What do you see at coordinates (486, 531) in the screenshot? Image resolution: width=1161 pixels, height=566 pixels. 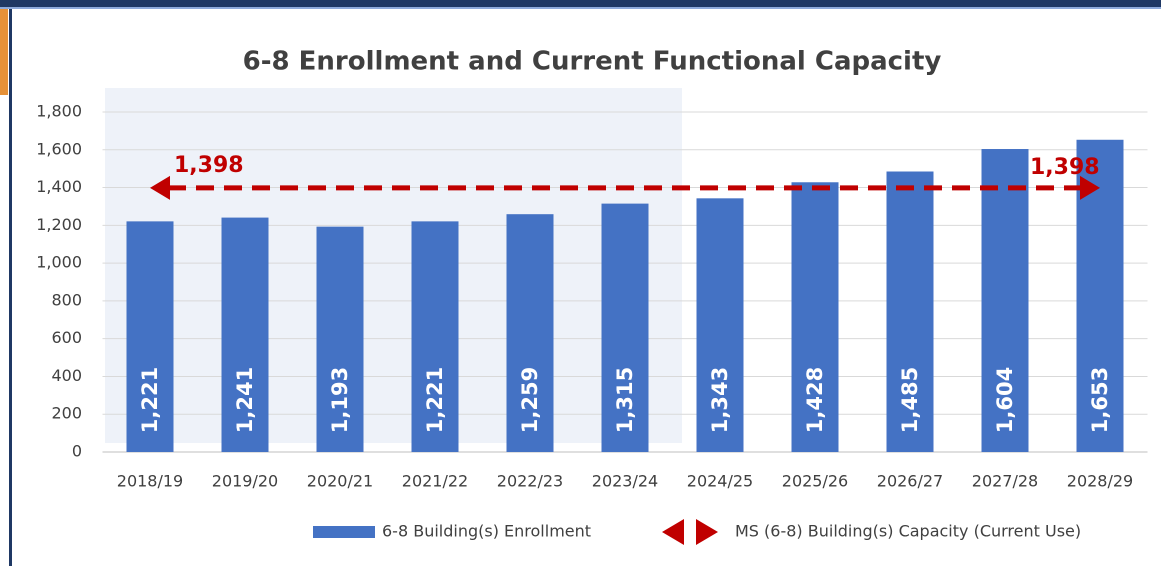 I see `legend-label: 6-8 Building(s) Enrollment` at bounding box center [486, 531].